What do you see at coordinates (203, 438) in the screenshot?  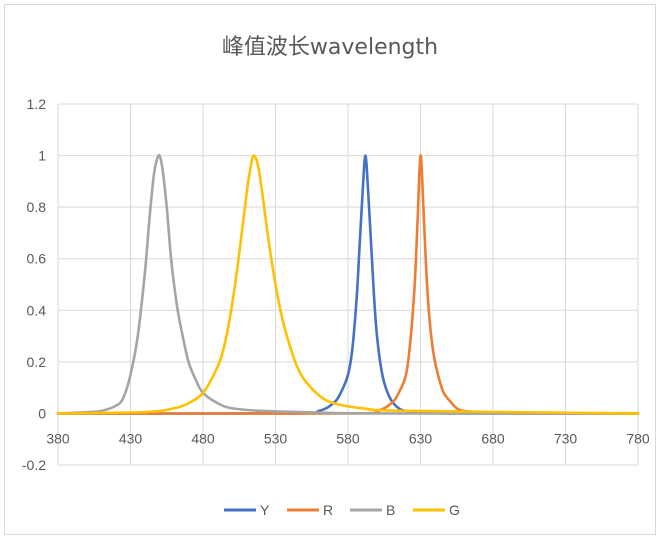 I see `x-tick-label: 480` at bounding box center [203, 438].